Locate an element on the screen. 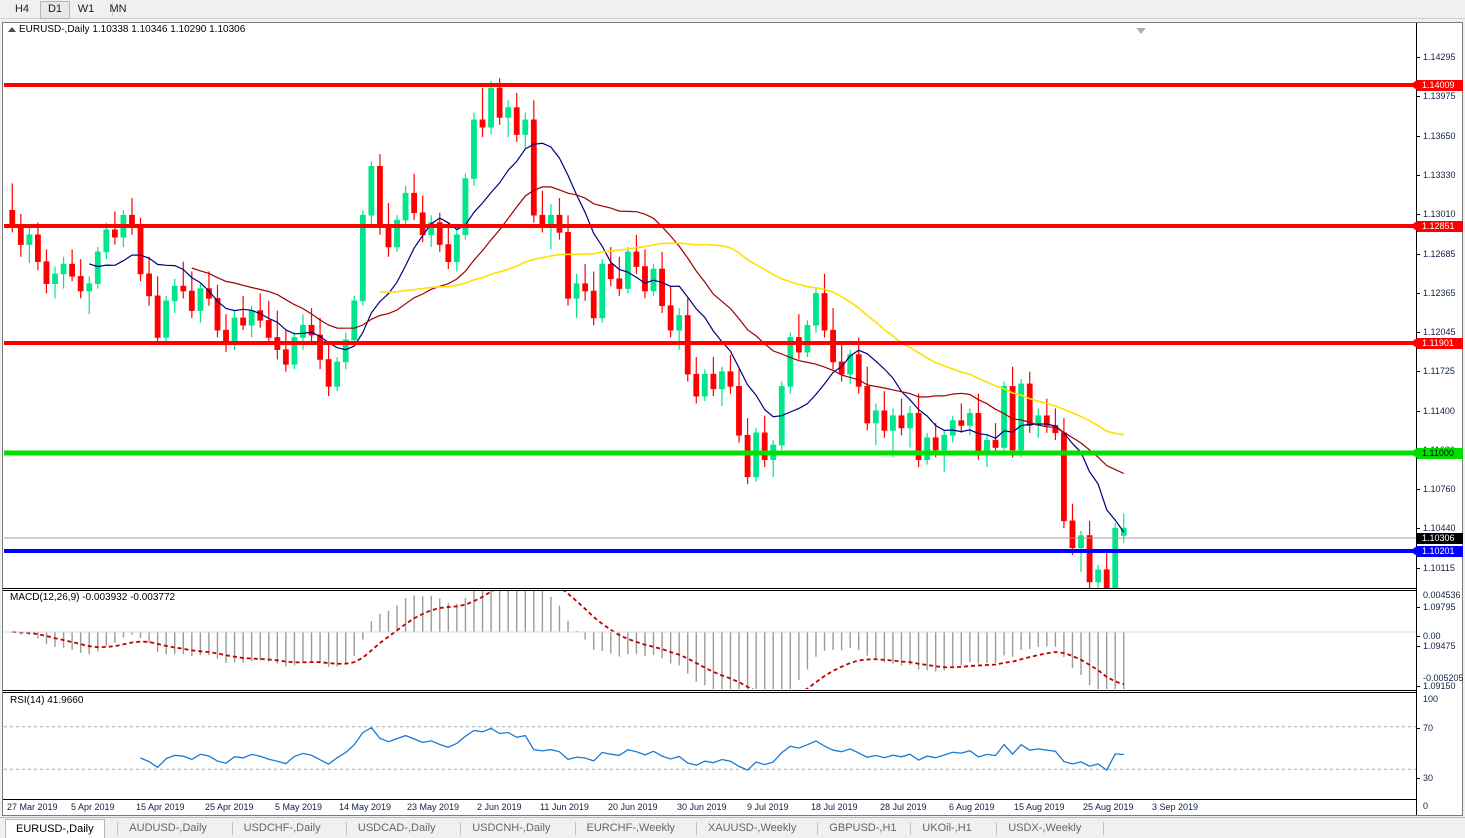 The width and height of the screenshot is (1465, 838). date-tick-label: 5 Apr 2019 is located at coordinates (93, 807).